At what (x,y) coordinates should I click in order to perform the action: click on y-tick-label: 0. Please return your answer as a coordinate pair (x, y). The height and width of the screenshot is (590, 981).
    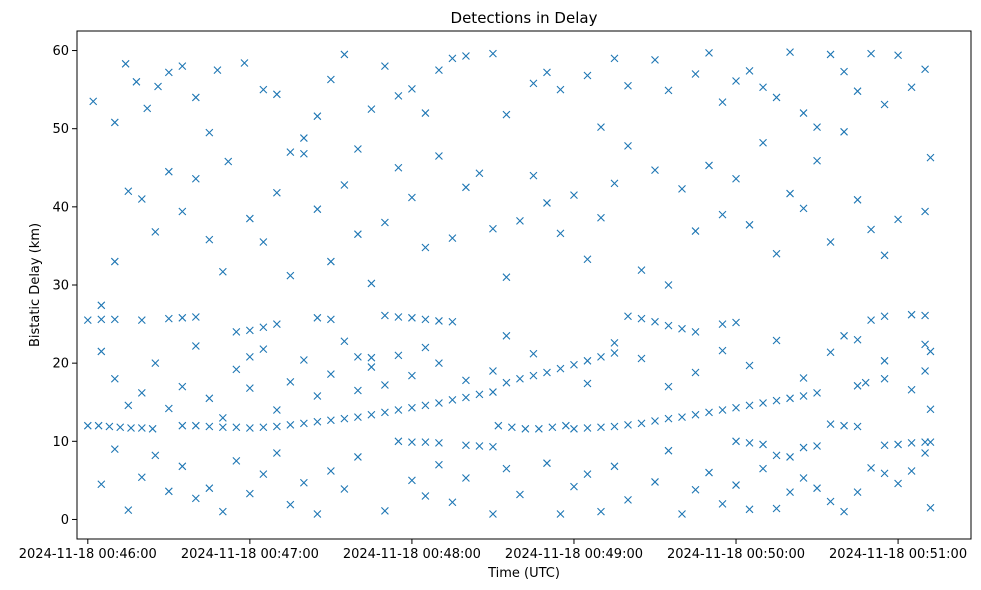
    Looking at the image, I should click on (65, 520).